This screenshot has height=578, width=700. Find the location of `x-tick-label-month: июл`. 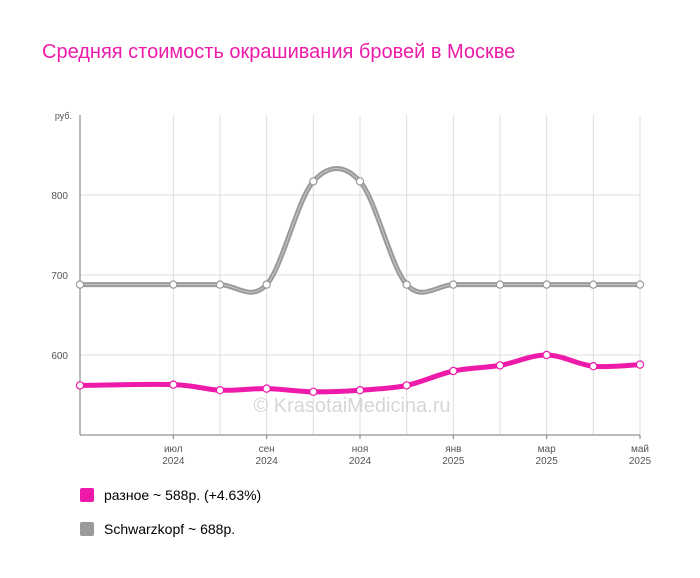

x-tick-label-month: июл is located at coordinates (173, 449).